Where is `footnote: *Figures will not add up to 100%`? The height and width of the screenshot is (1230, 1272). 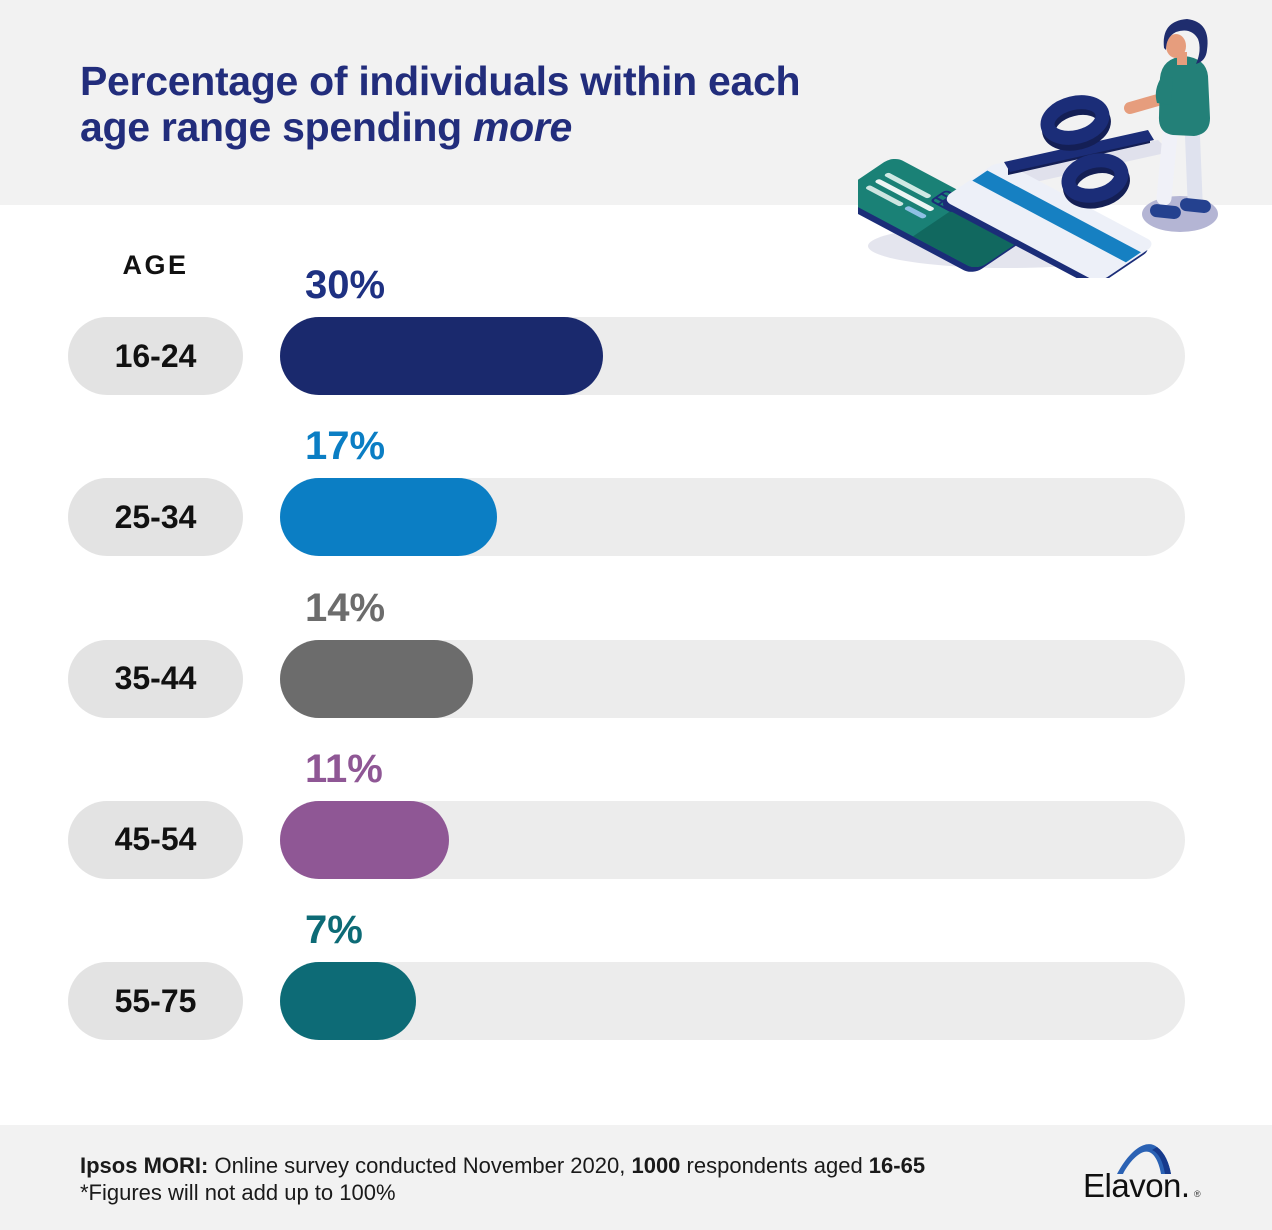 footnote: *Figures will not add up to 100% is located at coordinates (238, 1192).